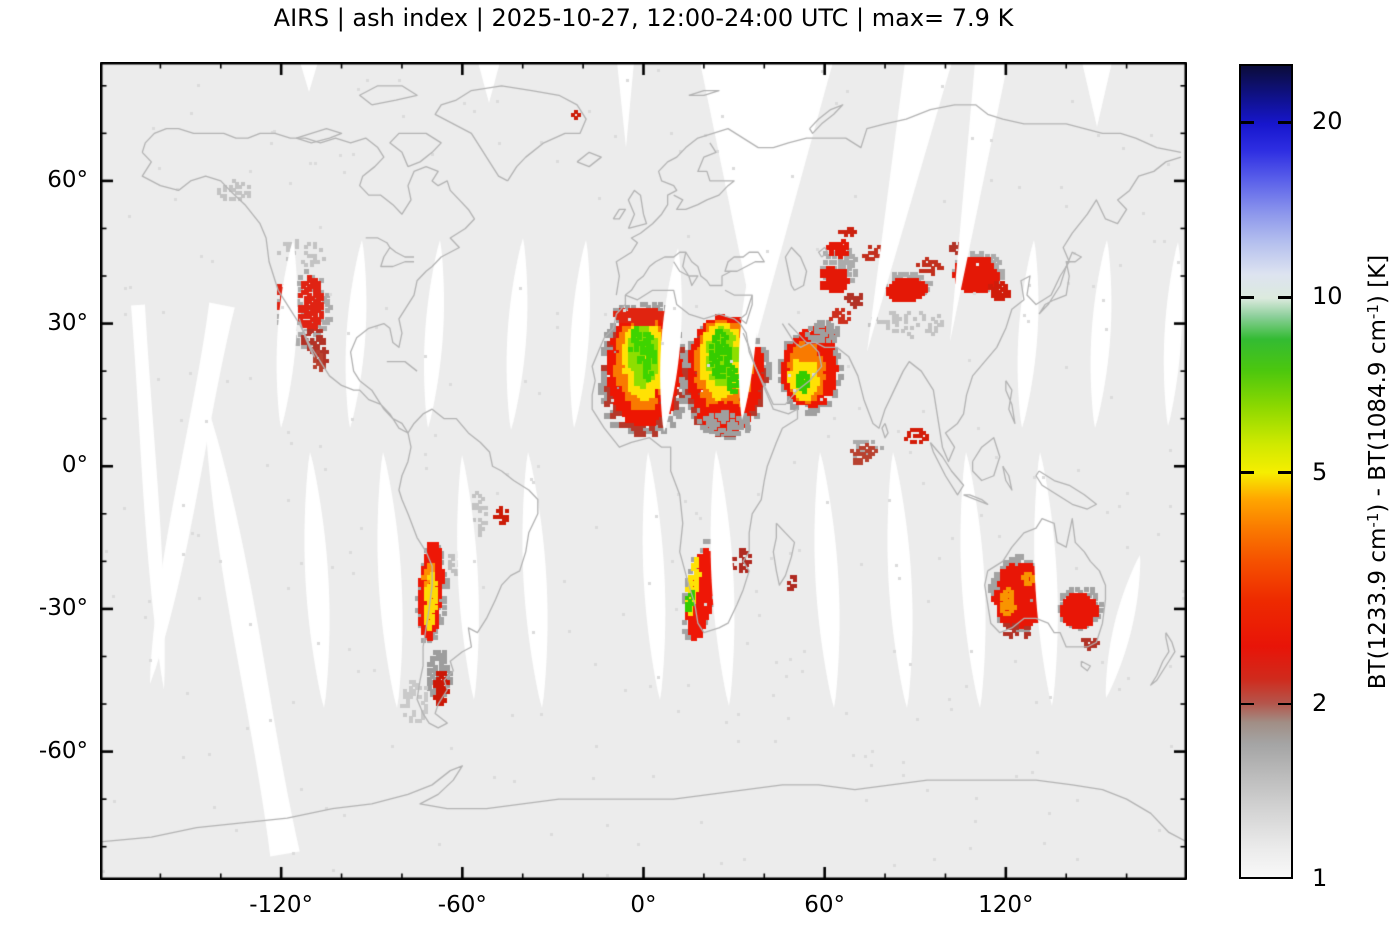  What do you see at coordinates (67, 322) in the screenshot?
I see `y-tick-label: 30°` at bounding box center [67, 322].